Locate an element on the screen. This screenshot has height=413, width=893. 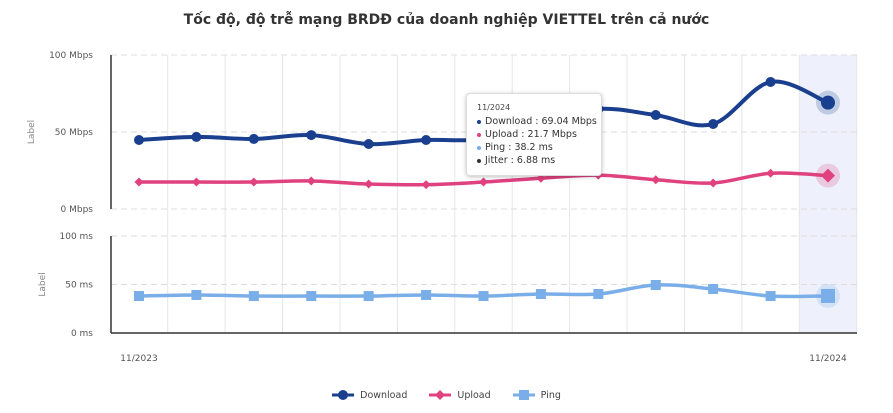
tooltip-download-text: Download : 69.04 Mbps is located at coordinates (541, 121).